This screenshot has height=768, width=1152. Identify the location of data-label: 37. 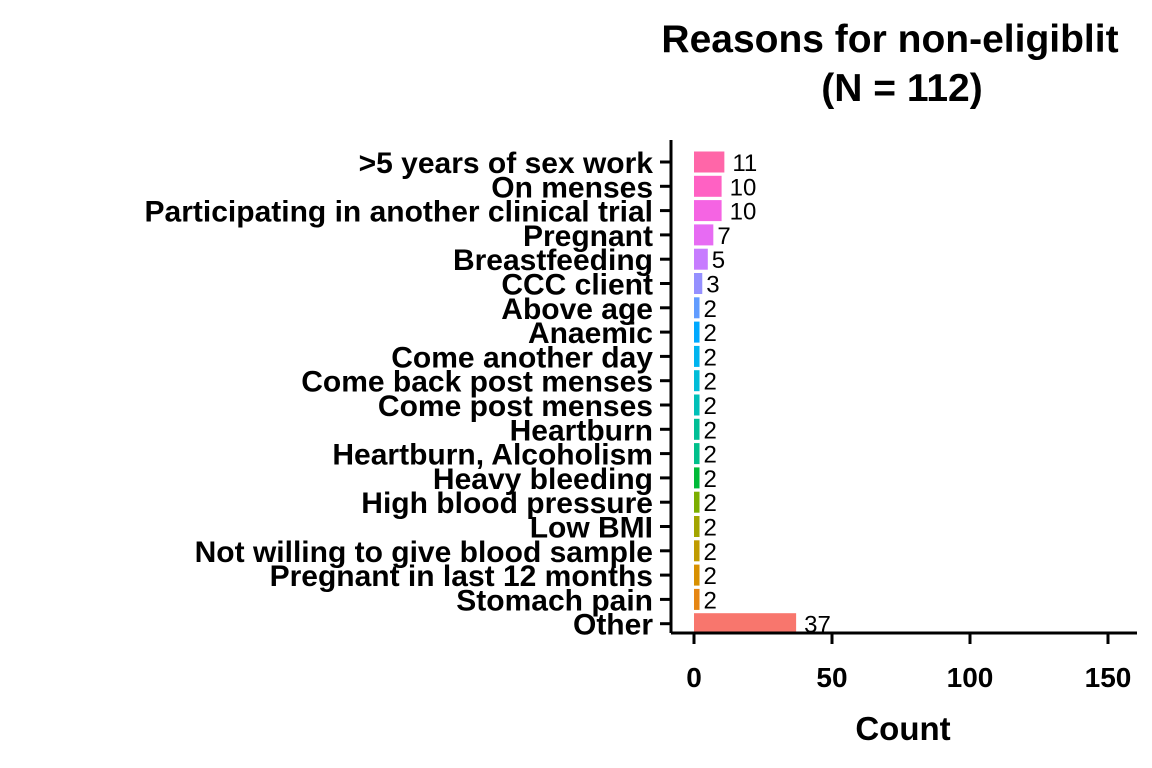
(817, 625).